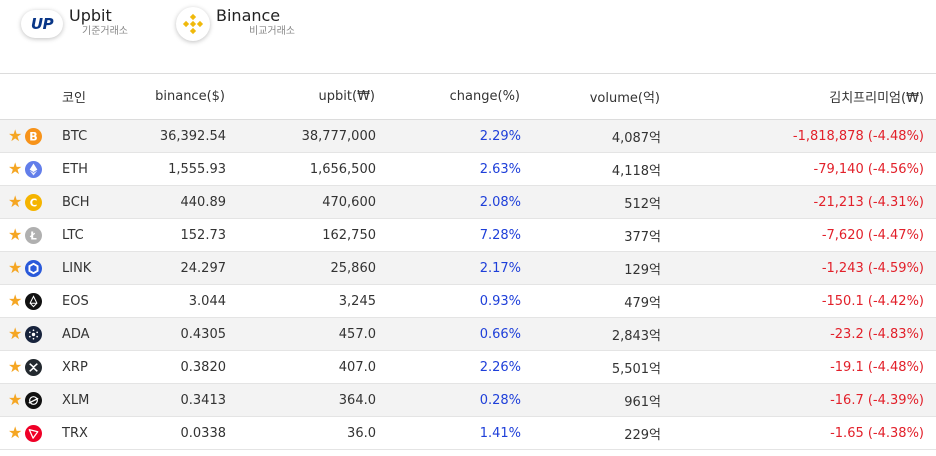 This screenshot has height=456, width=936. What do you see at coordinates (448, 202) in the screenshot?
I see `change-percent: 2.08%` at bounding box center [448, 202].